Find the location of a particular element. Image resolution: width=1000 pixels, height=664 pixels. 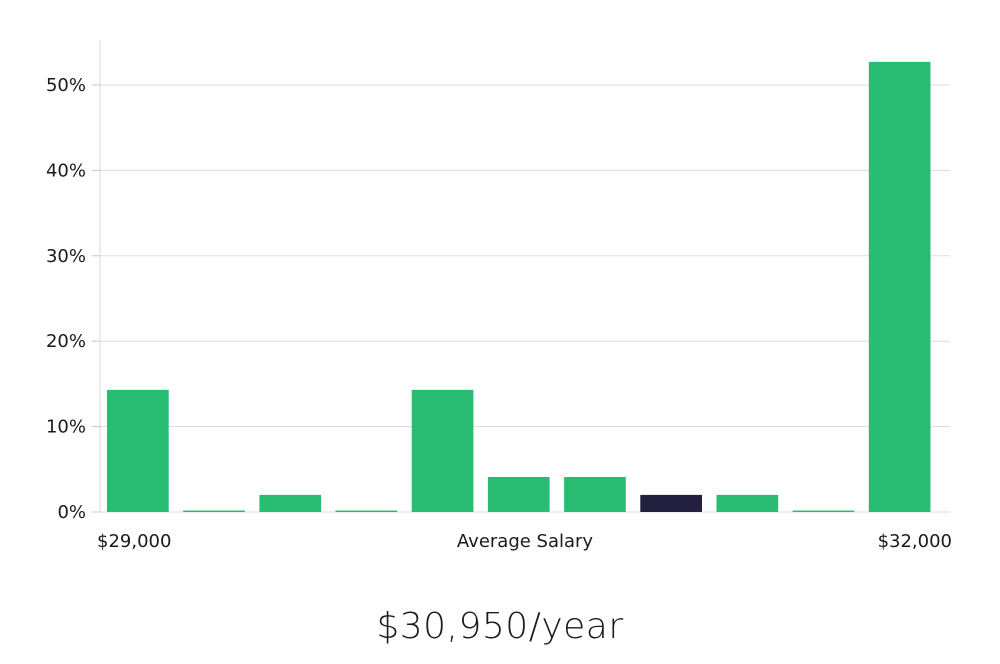

average-salary-headline: $30,950/year is located at coordinates (500, 626).